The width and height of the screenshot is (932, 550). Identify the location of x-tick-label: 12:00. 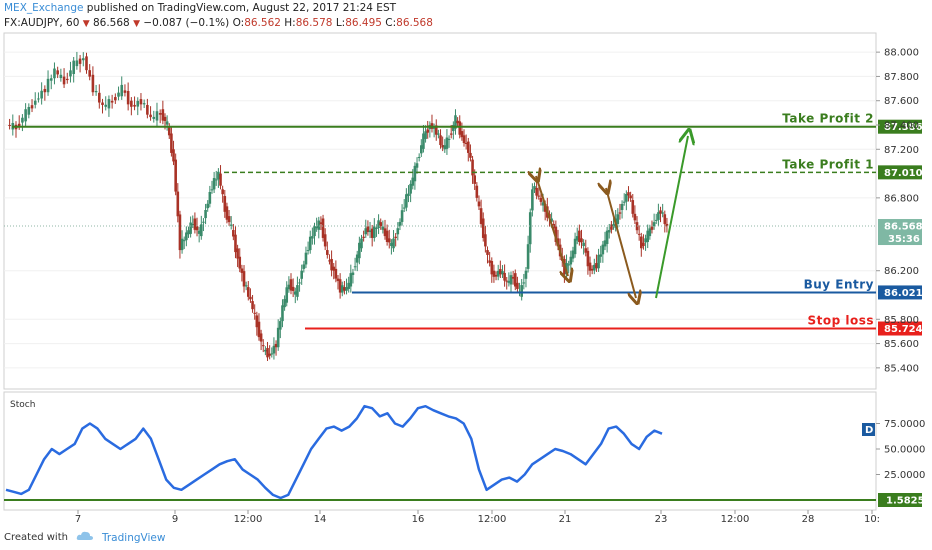
(492, 519).